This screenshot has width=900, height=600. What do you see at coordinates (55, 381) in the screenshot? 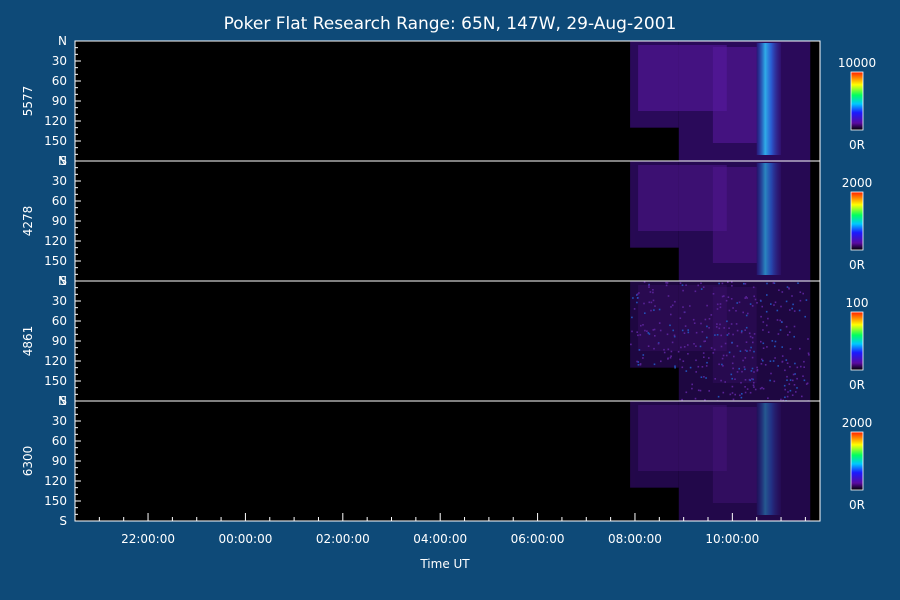
I see `y-tick-label: 150` at bounding box center [55, 381].